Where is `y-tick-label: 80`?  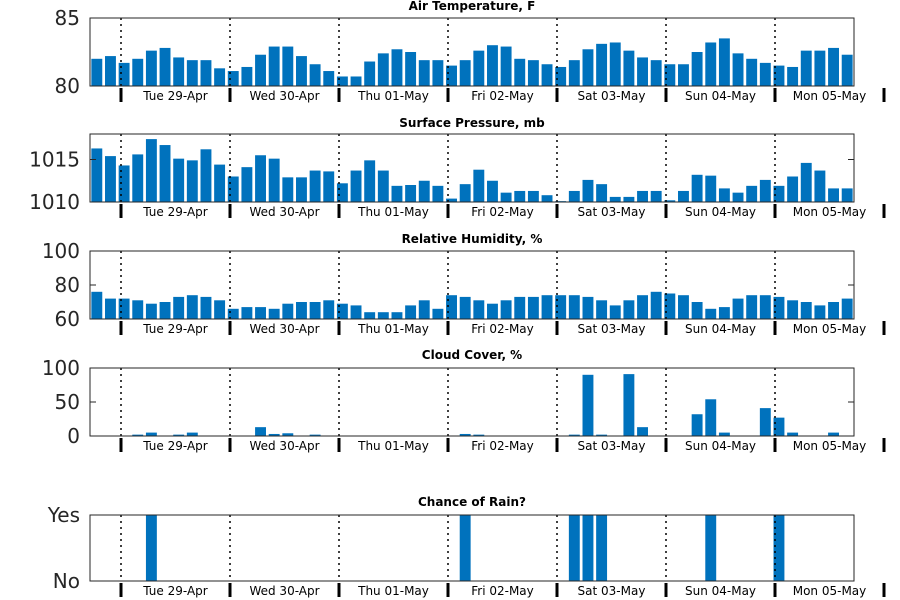 y-tick-label: 80 is located at coordinates (67, 285).